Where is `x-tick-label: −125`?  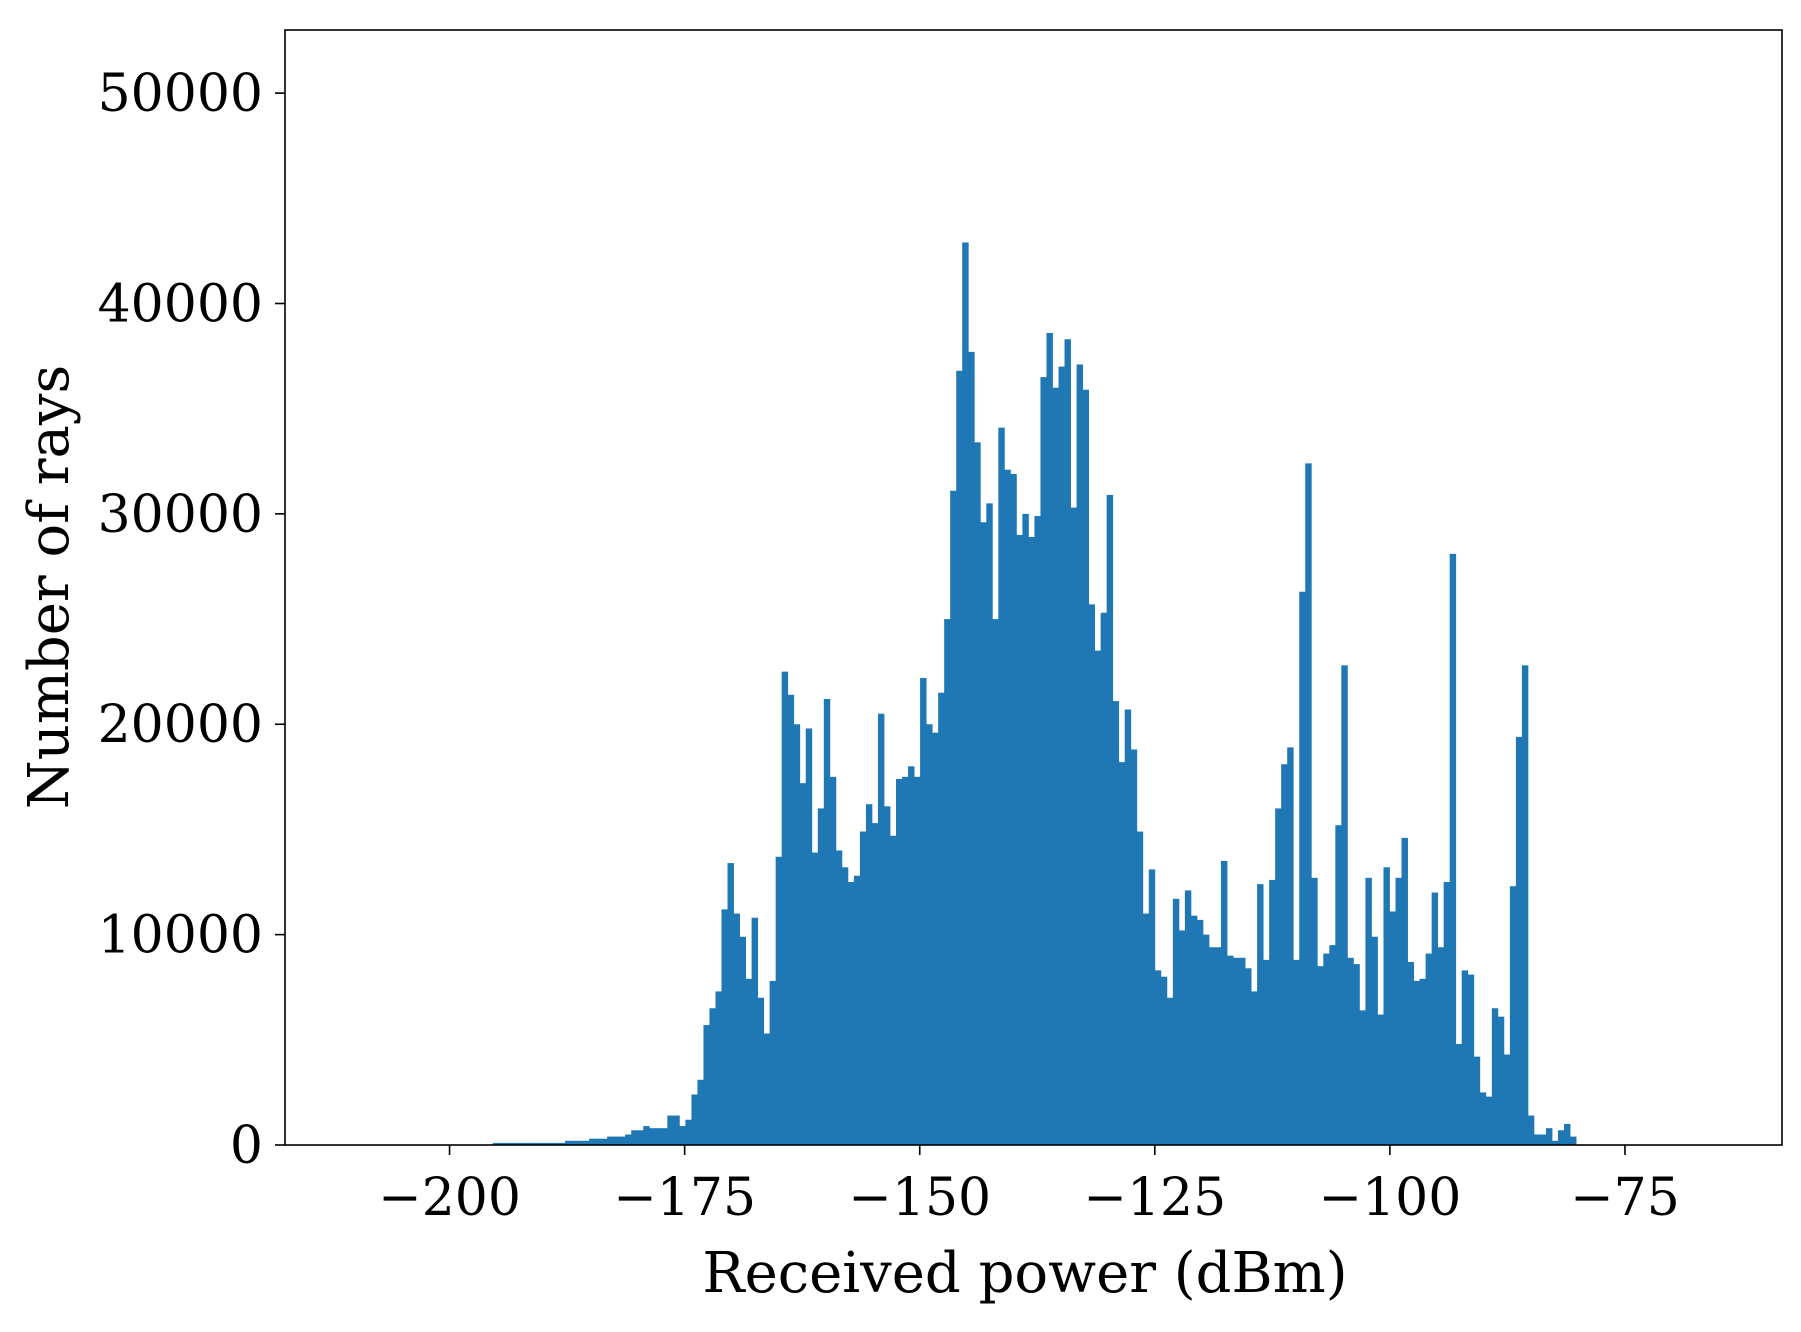 x-tick-label: −125 is located at coordinates (1154, 1198).